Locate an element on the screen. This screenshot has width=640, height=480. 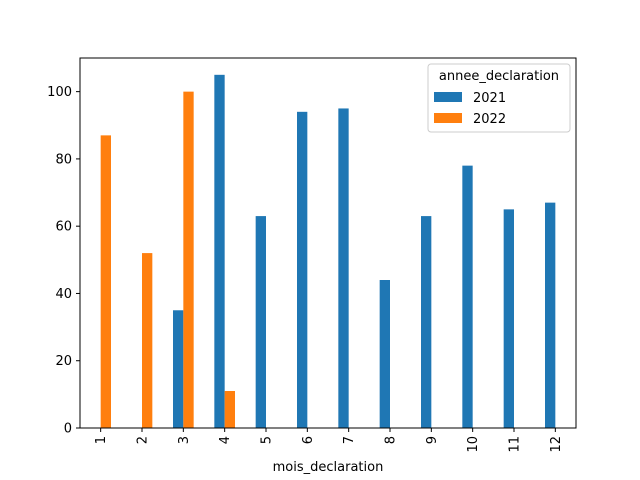
y-tick-label: 0 is located at coordinates (68, 429).